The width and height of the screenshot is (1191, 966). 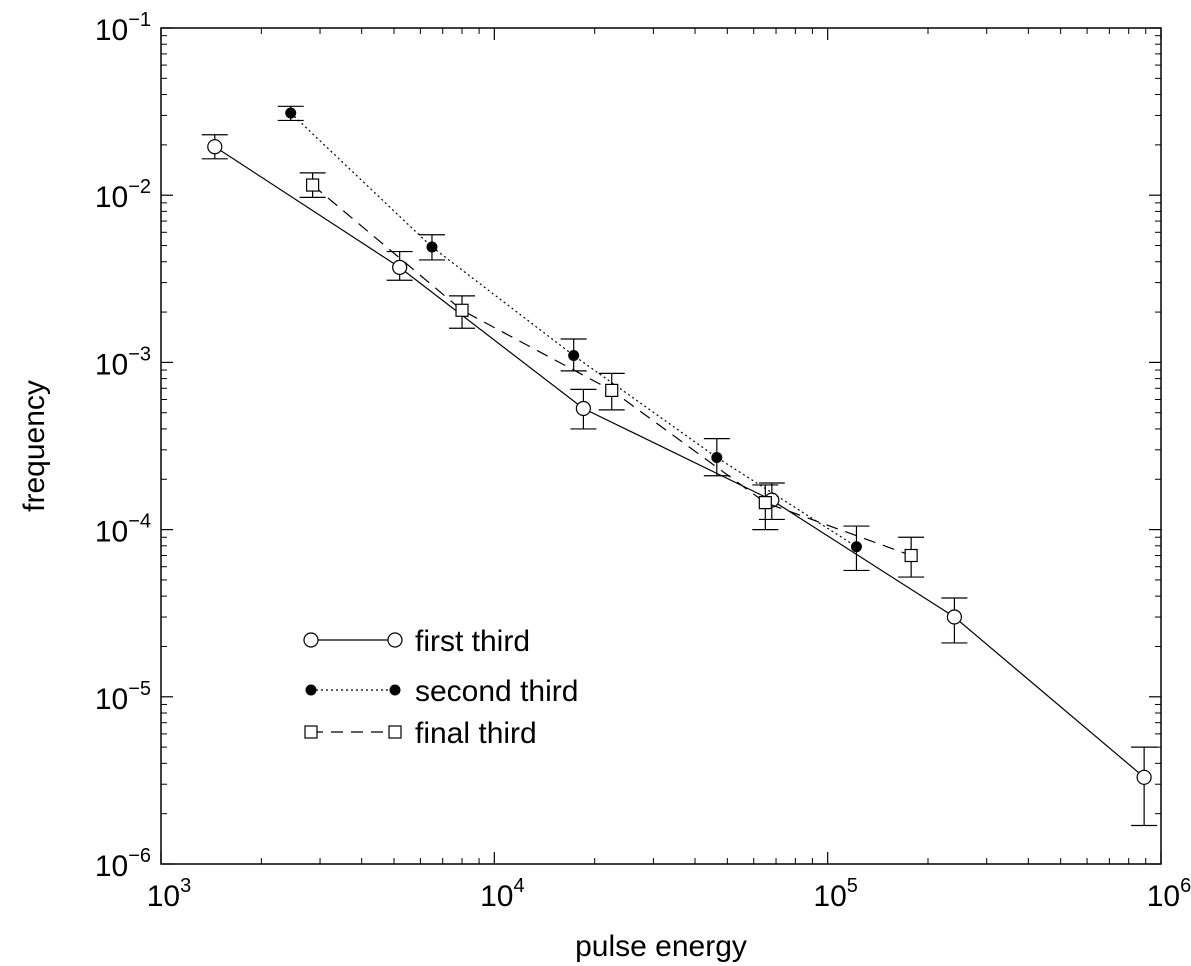 What do you see at coordinates (496, 691) in the screenshot?
I see `legend-label: second third` at bounding box center [496, 691].